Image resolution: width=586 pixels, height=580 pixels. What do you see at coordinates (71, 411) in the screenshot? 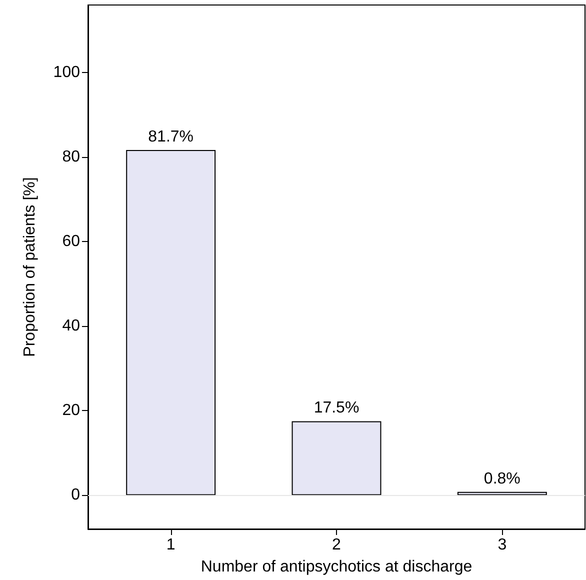
I see `y-tick-label: 20` at bounding box center [71, 411].